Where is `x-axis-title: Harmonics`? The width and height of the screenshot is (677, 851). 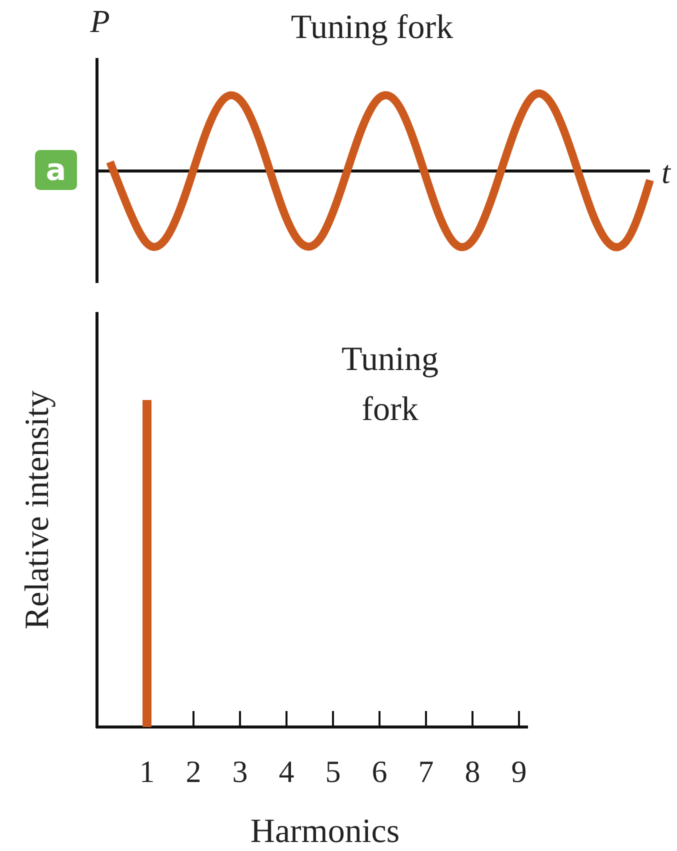
x-axis-title: Harmonics is located at coordinates (325, 831).